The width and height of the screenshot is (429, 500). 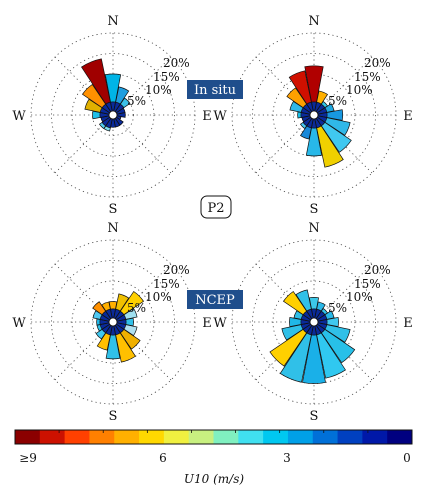 I want to click on colorbar-label: U10 (m/s), so click(x=214, y=479).